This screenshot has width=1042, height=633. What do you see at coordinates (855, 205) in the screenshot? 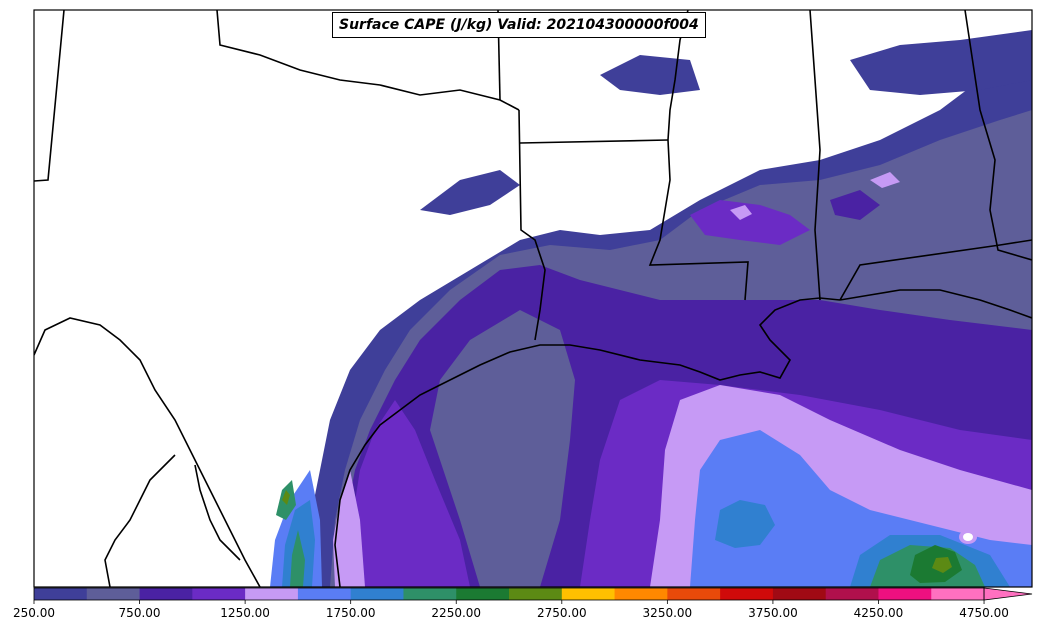
I see `cape-cells-inland-d` at bounding box center [855, 205].